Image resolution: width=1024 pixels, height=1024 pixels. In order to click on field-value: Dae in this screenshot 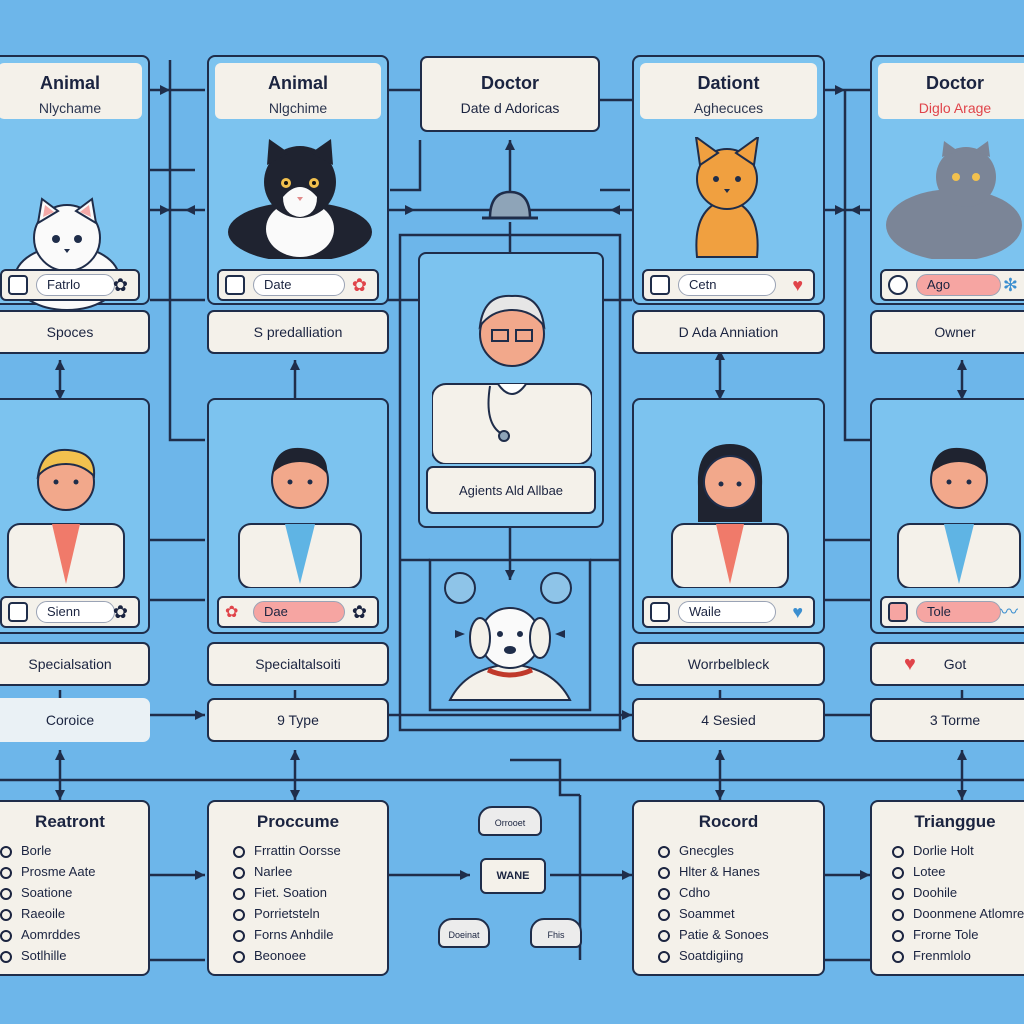, I will do `click(299, 612)`.